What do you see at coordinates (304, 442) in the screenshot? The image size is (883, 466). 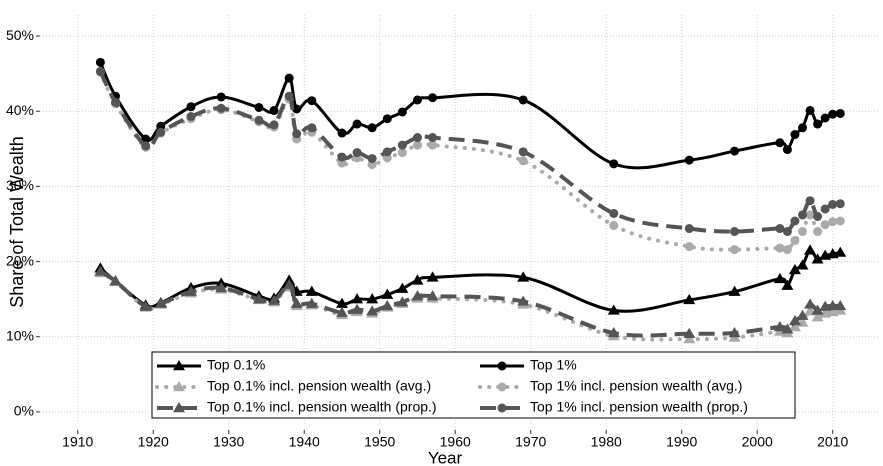 I see `x-tick-label: 1940` at bounding box center [304, 442].